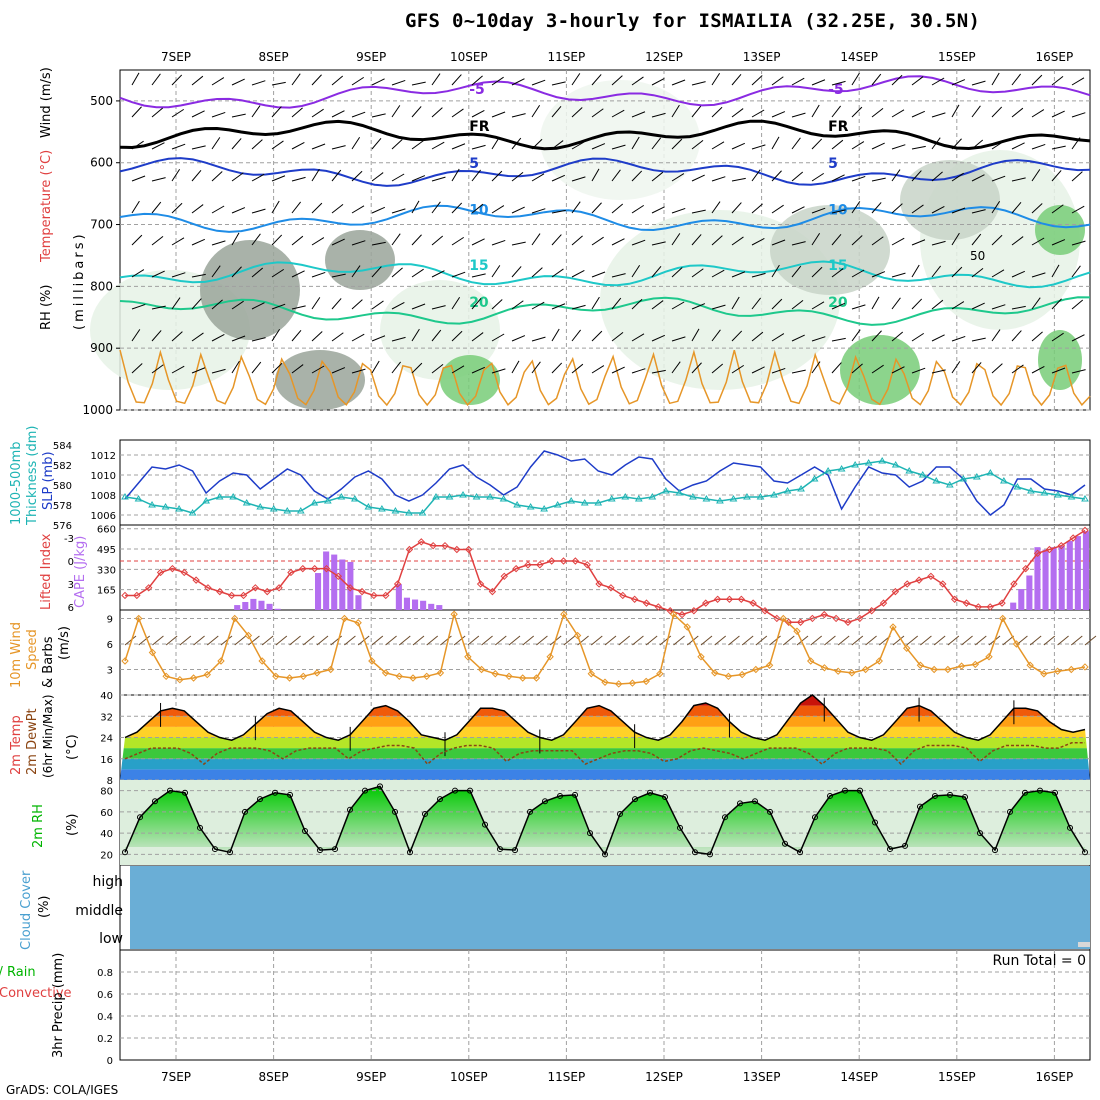  Describe the element at coordinates (371, 57) in the screenshot. I see `date-label: 9SEP` at that location.